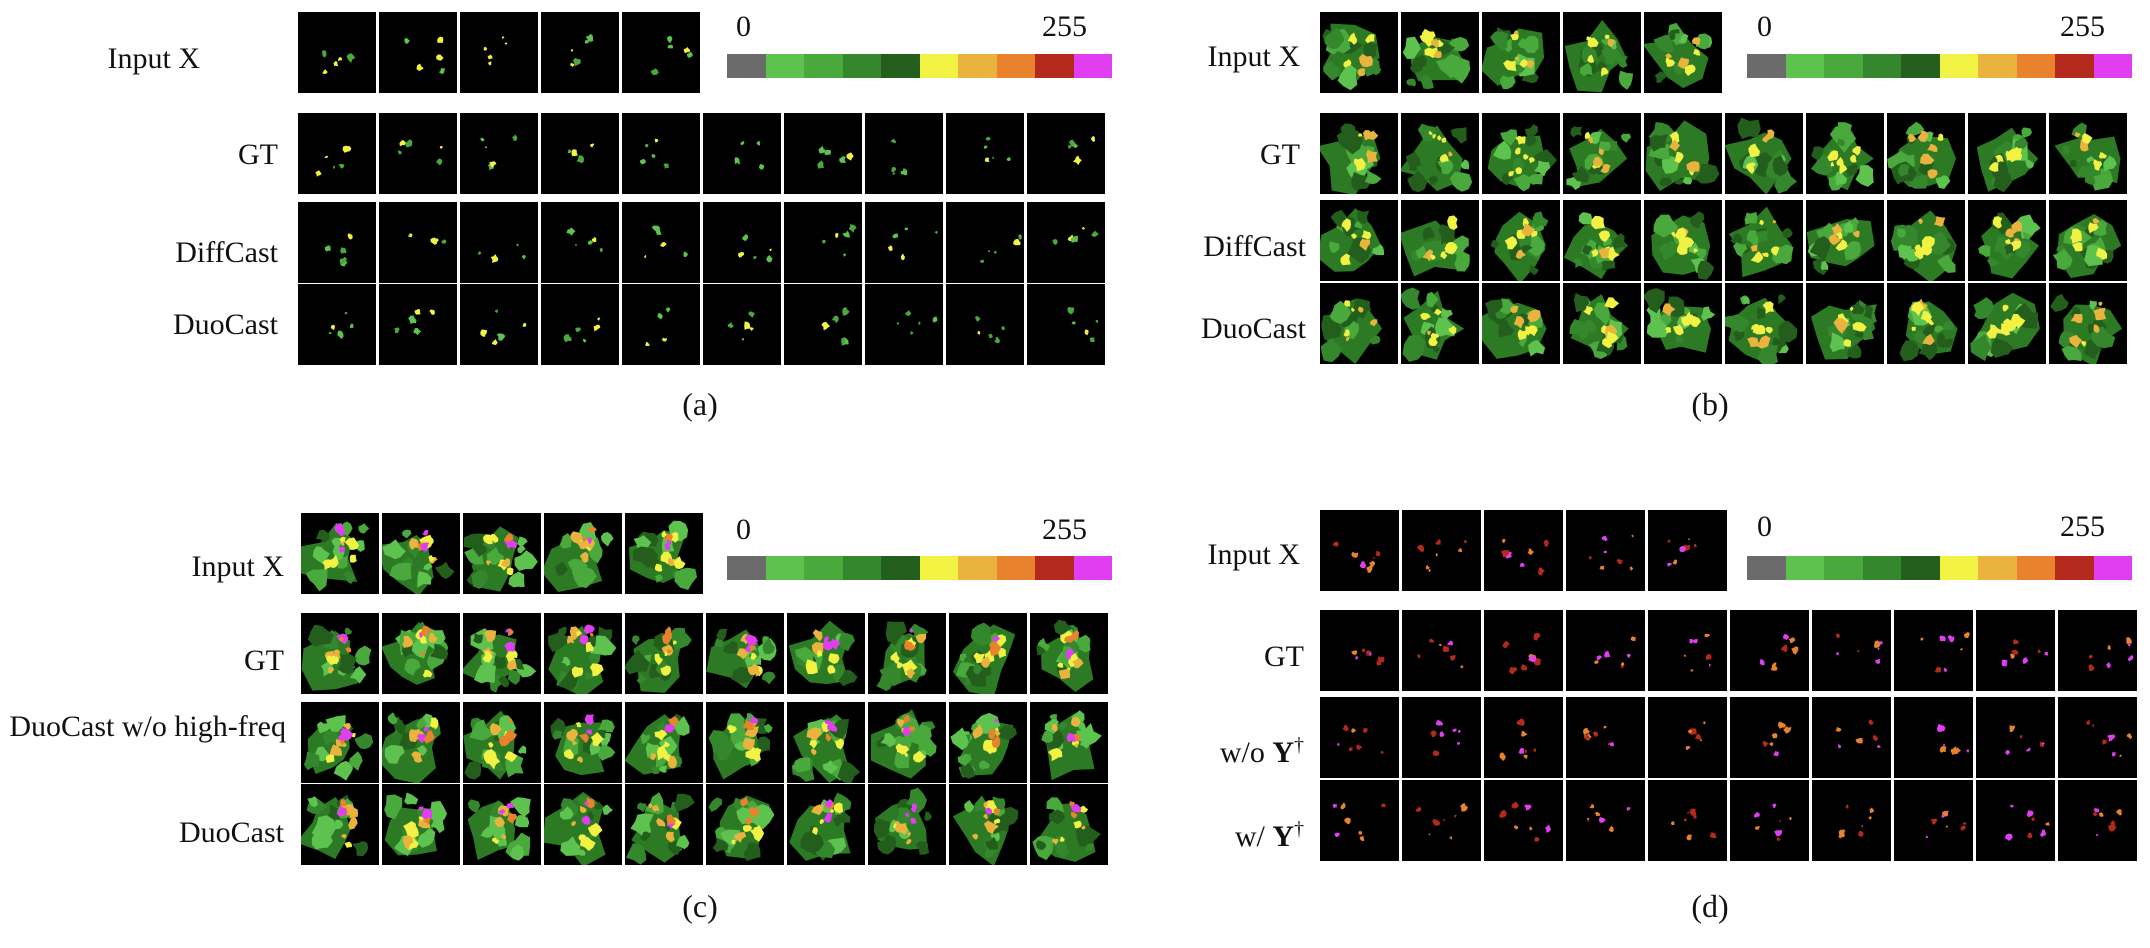  Describe the element at coordinates (1253, 328) in the screenshot. I see `row-label-duocast: DuoCast` at that location.